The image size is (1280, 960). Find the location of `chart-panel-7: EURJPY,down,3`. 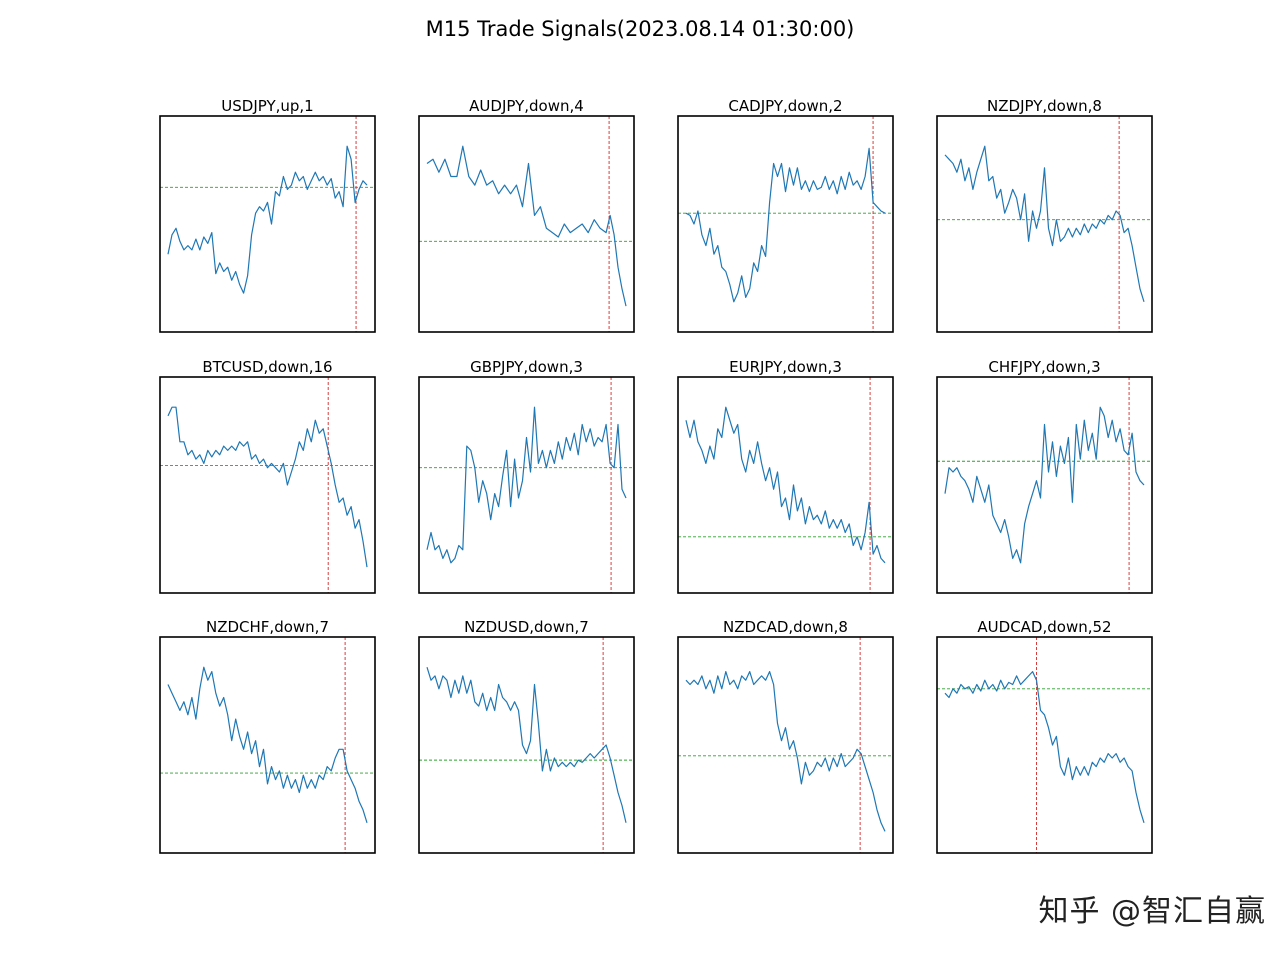

chart-panel-7: EURJPY,down,3 is located at coordinates (785, 476).